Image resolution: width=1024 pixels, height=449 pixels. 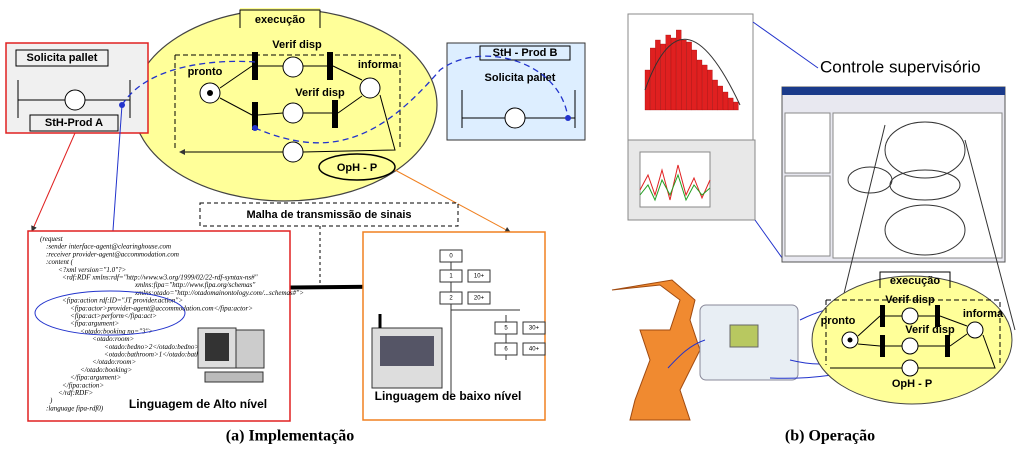 I want to click on action-label: 20+, so click(x=479, y=299).